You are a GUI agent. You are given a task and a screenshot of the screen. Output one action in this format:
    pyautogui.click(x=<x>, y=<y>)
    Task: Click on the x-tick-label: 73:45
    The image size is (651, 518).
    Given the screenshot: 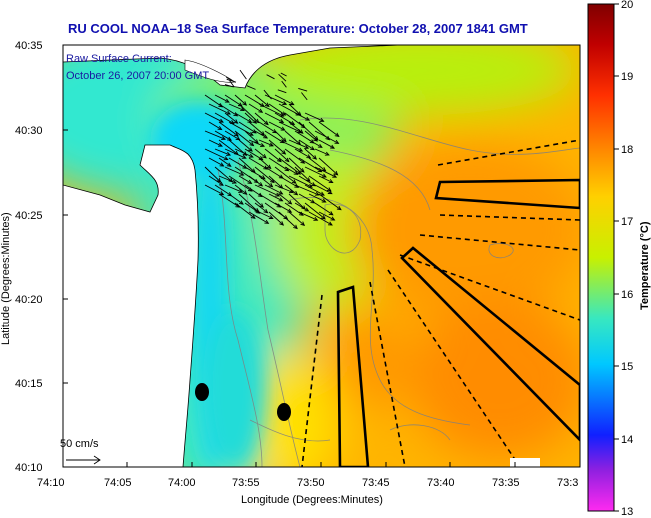 What is the action you would take?
    pyautogui.click(x=376, y=483)
    